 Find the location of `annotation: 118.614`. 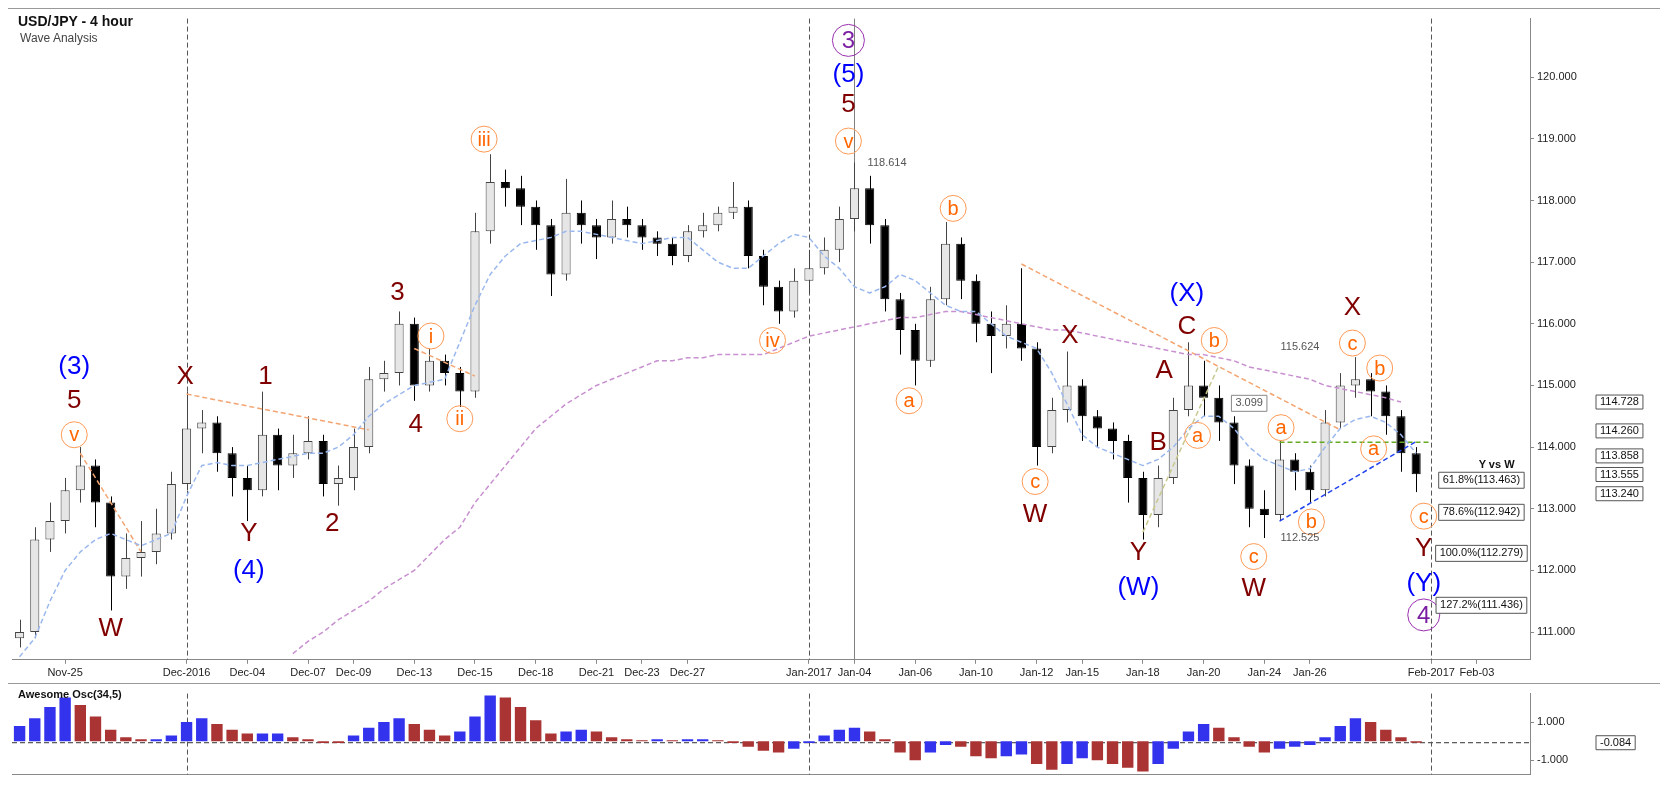

annotation: 118.614 is located at coordinates (887, 161).